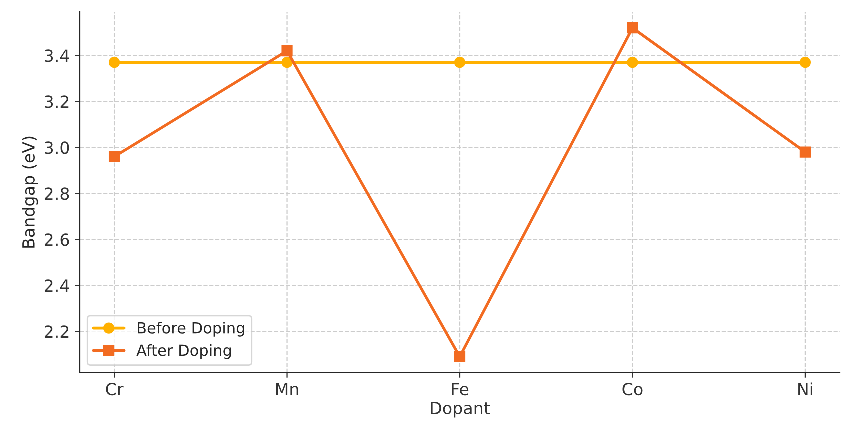 The width and height of the screenshot is (844, 423). Describe the element at coordinates (115, 389) in the screenshot. I see `x-tick-label: Cr` at that location.